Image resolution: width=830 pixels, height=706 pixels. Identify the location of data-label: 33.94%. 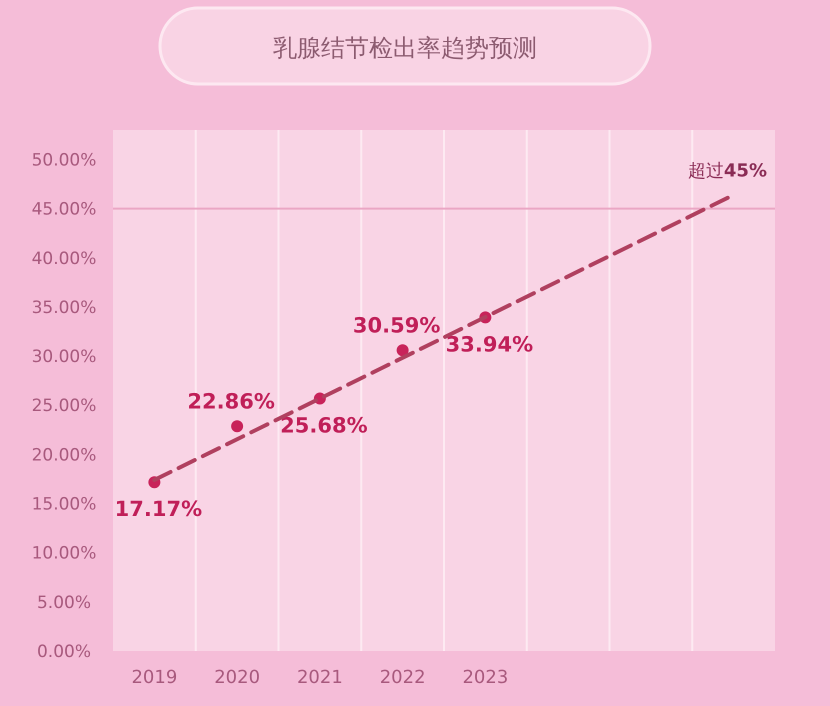
(490, 344).